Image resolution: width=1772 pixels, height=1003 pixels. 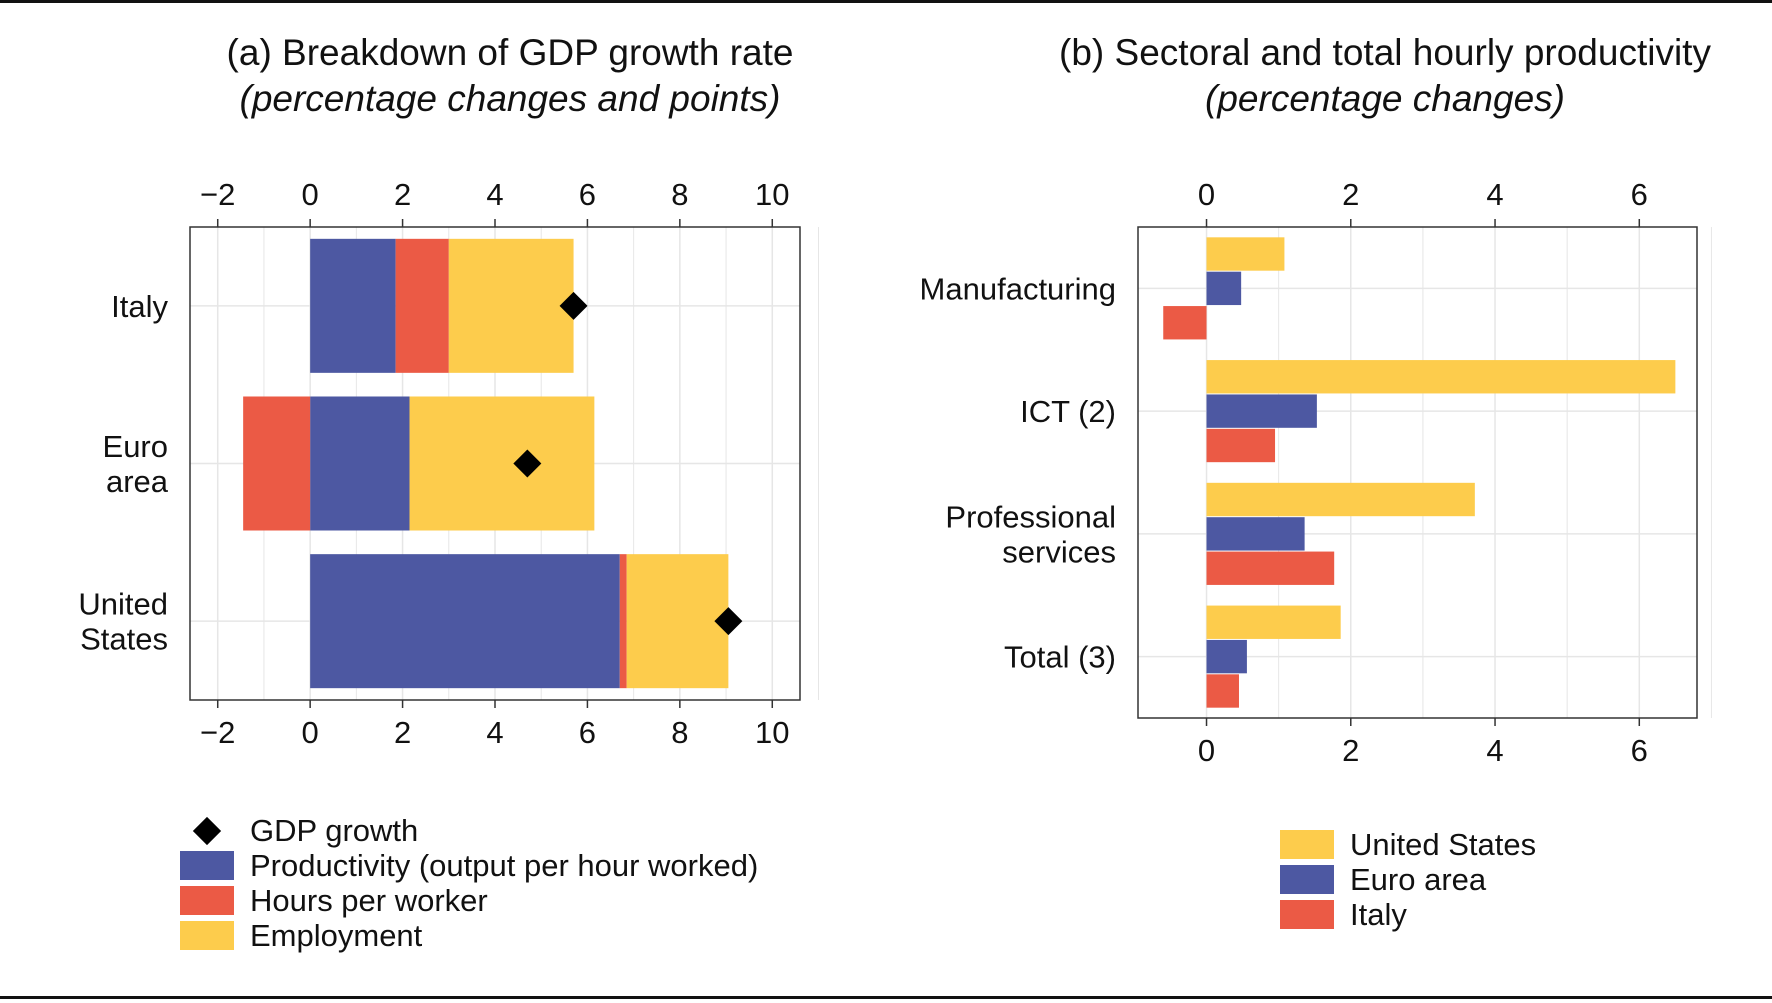 What do you see at coordinates (369, 900) in the screenshot?
I see `legend-label: Hours per worker` at bounding box center [369, 900].